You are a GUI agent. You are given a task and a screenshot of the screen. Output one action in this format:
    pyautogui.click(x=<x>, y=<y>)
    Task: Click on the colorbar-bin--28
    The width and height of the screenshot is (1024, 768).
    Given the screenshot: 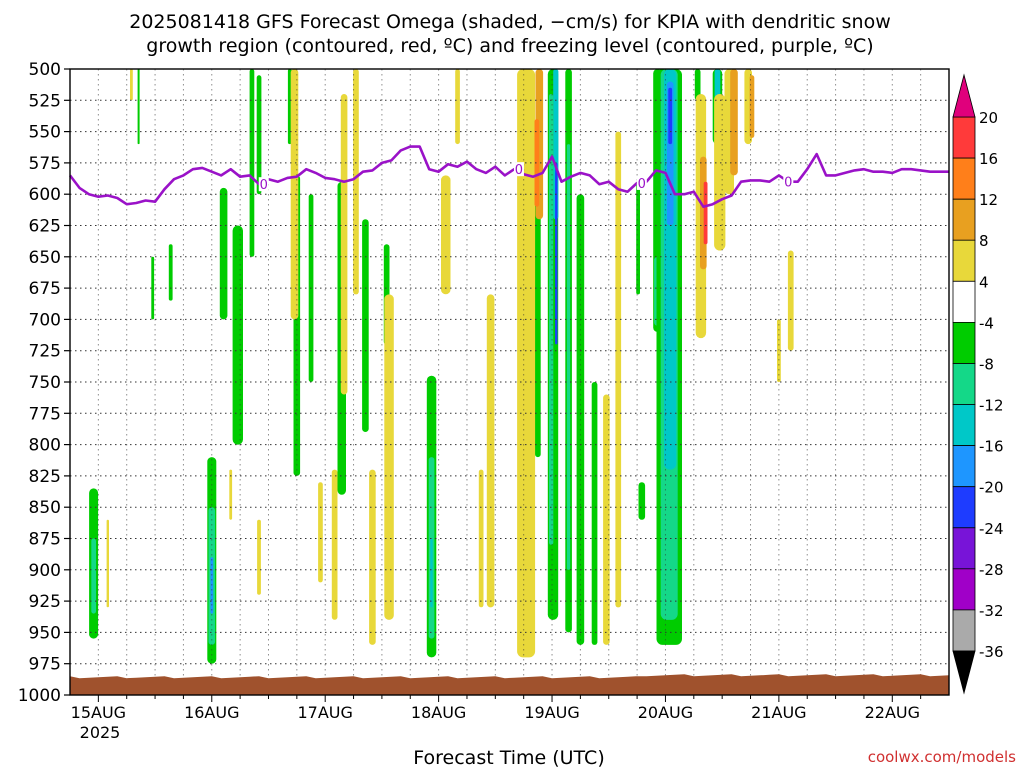 What is the action you would take?
    pyautogui.click(x=964, y=548)
    